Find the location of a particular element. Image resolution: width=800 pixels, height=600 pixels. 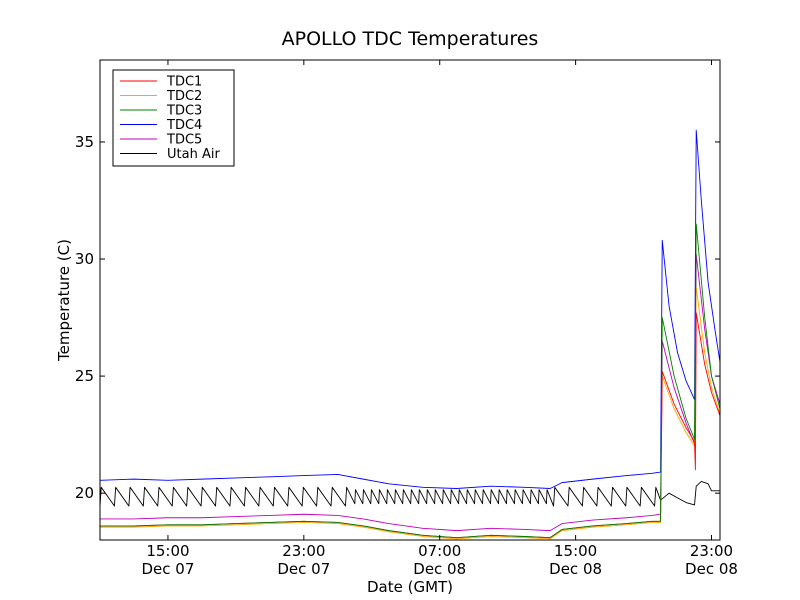

legend-label: TDC5 is located at coordinates (184, 140).